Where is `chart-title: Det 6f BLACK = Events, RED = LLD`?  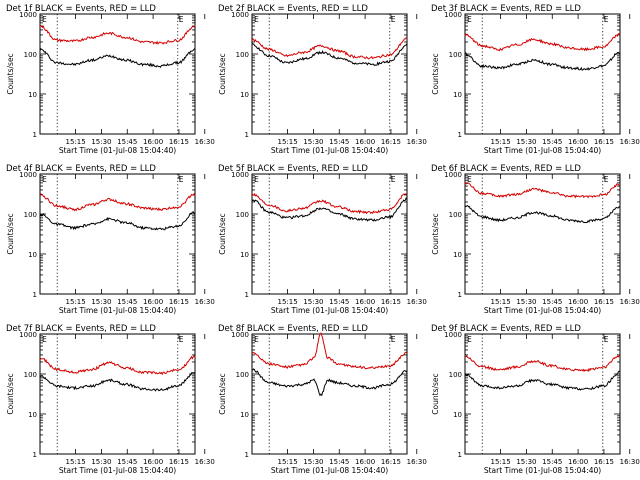
chart-title: Det 6f BLACK = Events, RED = LLD is located at coordinates (506, 169).